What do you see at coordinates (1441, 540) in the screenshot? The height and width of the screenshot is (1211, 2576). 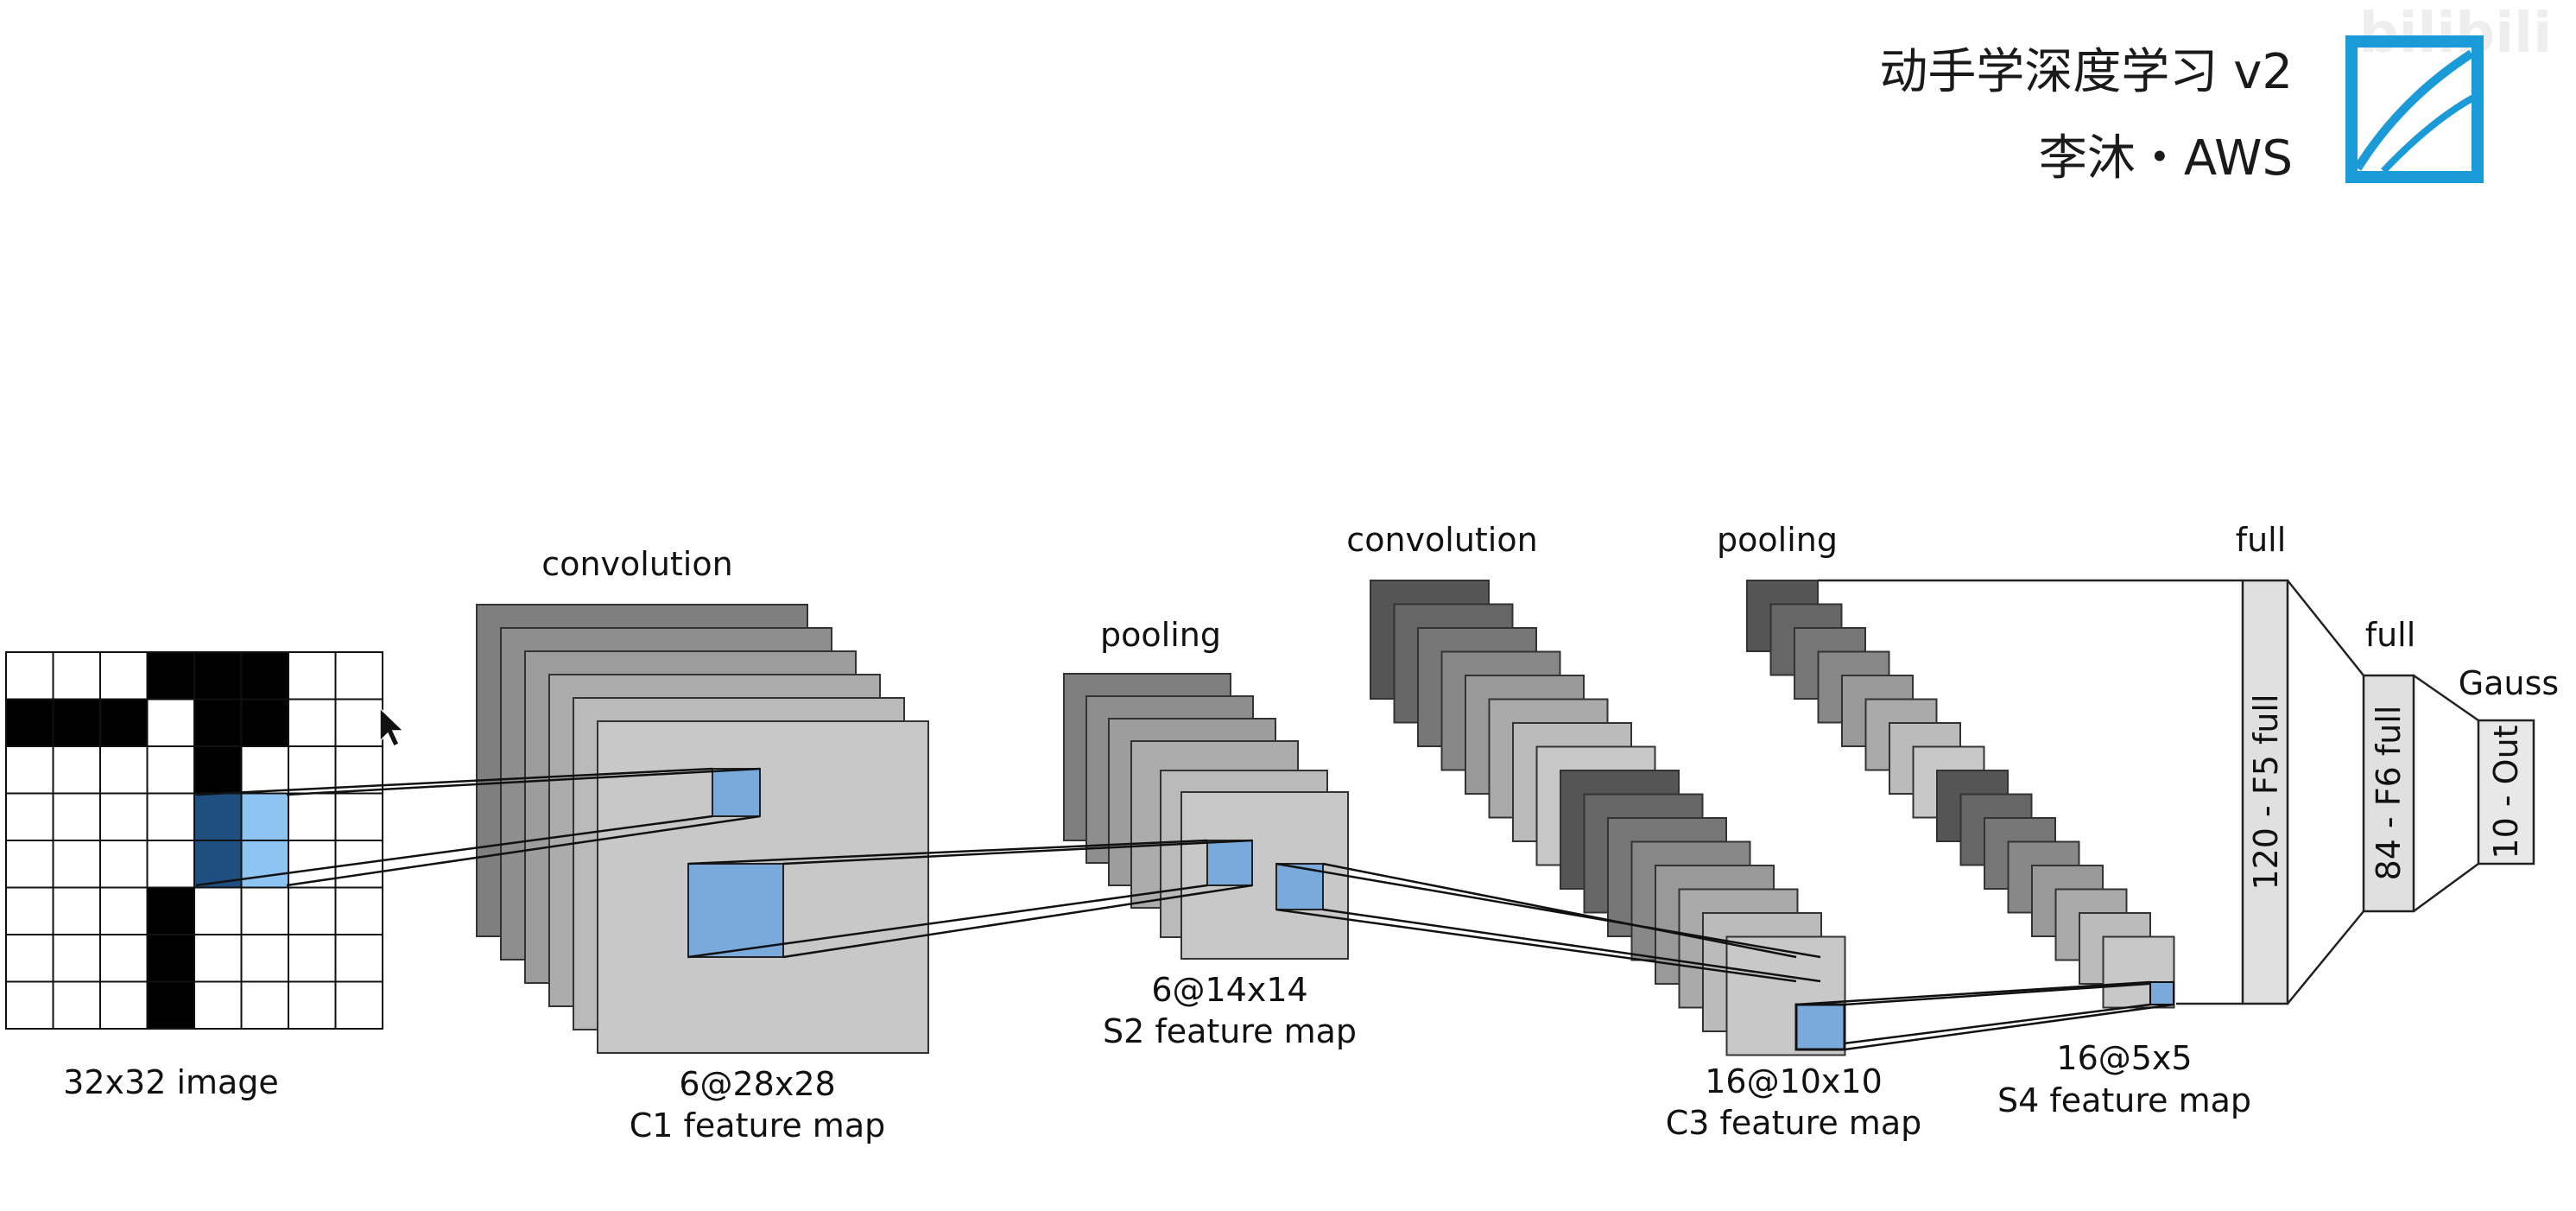 I see `c3-conv-label: convolution` at bounding box center [1441, 540].